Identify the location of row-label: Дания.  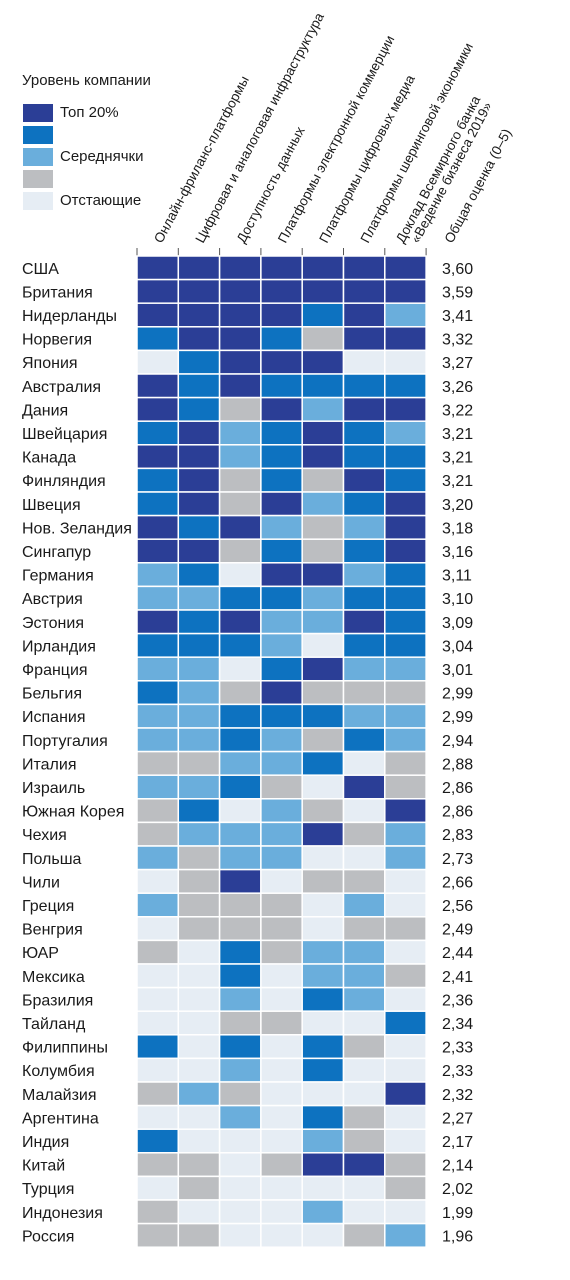
(45, 410).